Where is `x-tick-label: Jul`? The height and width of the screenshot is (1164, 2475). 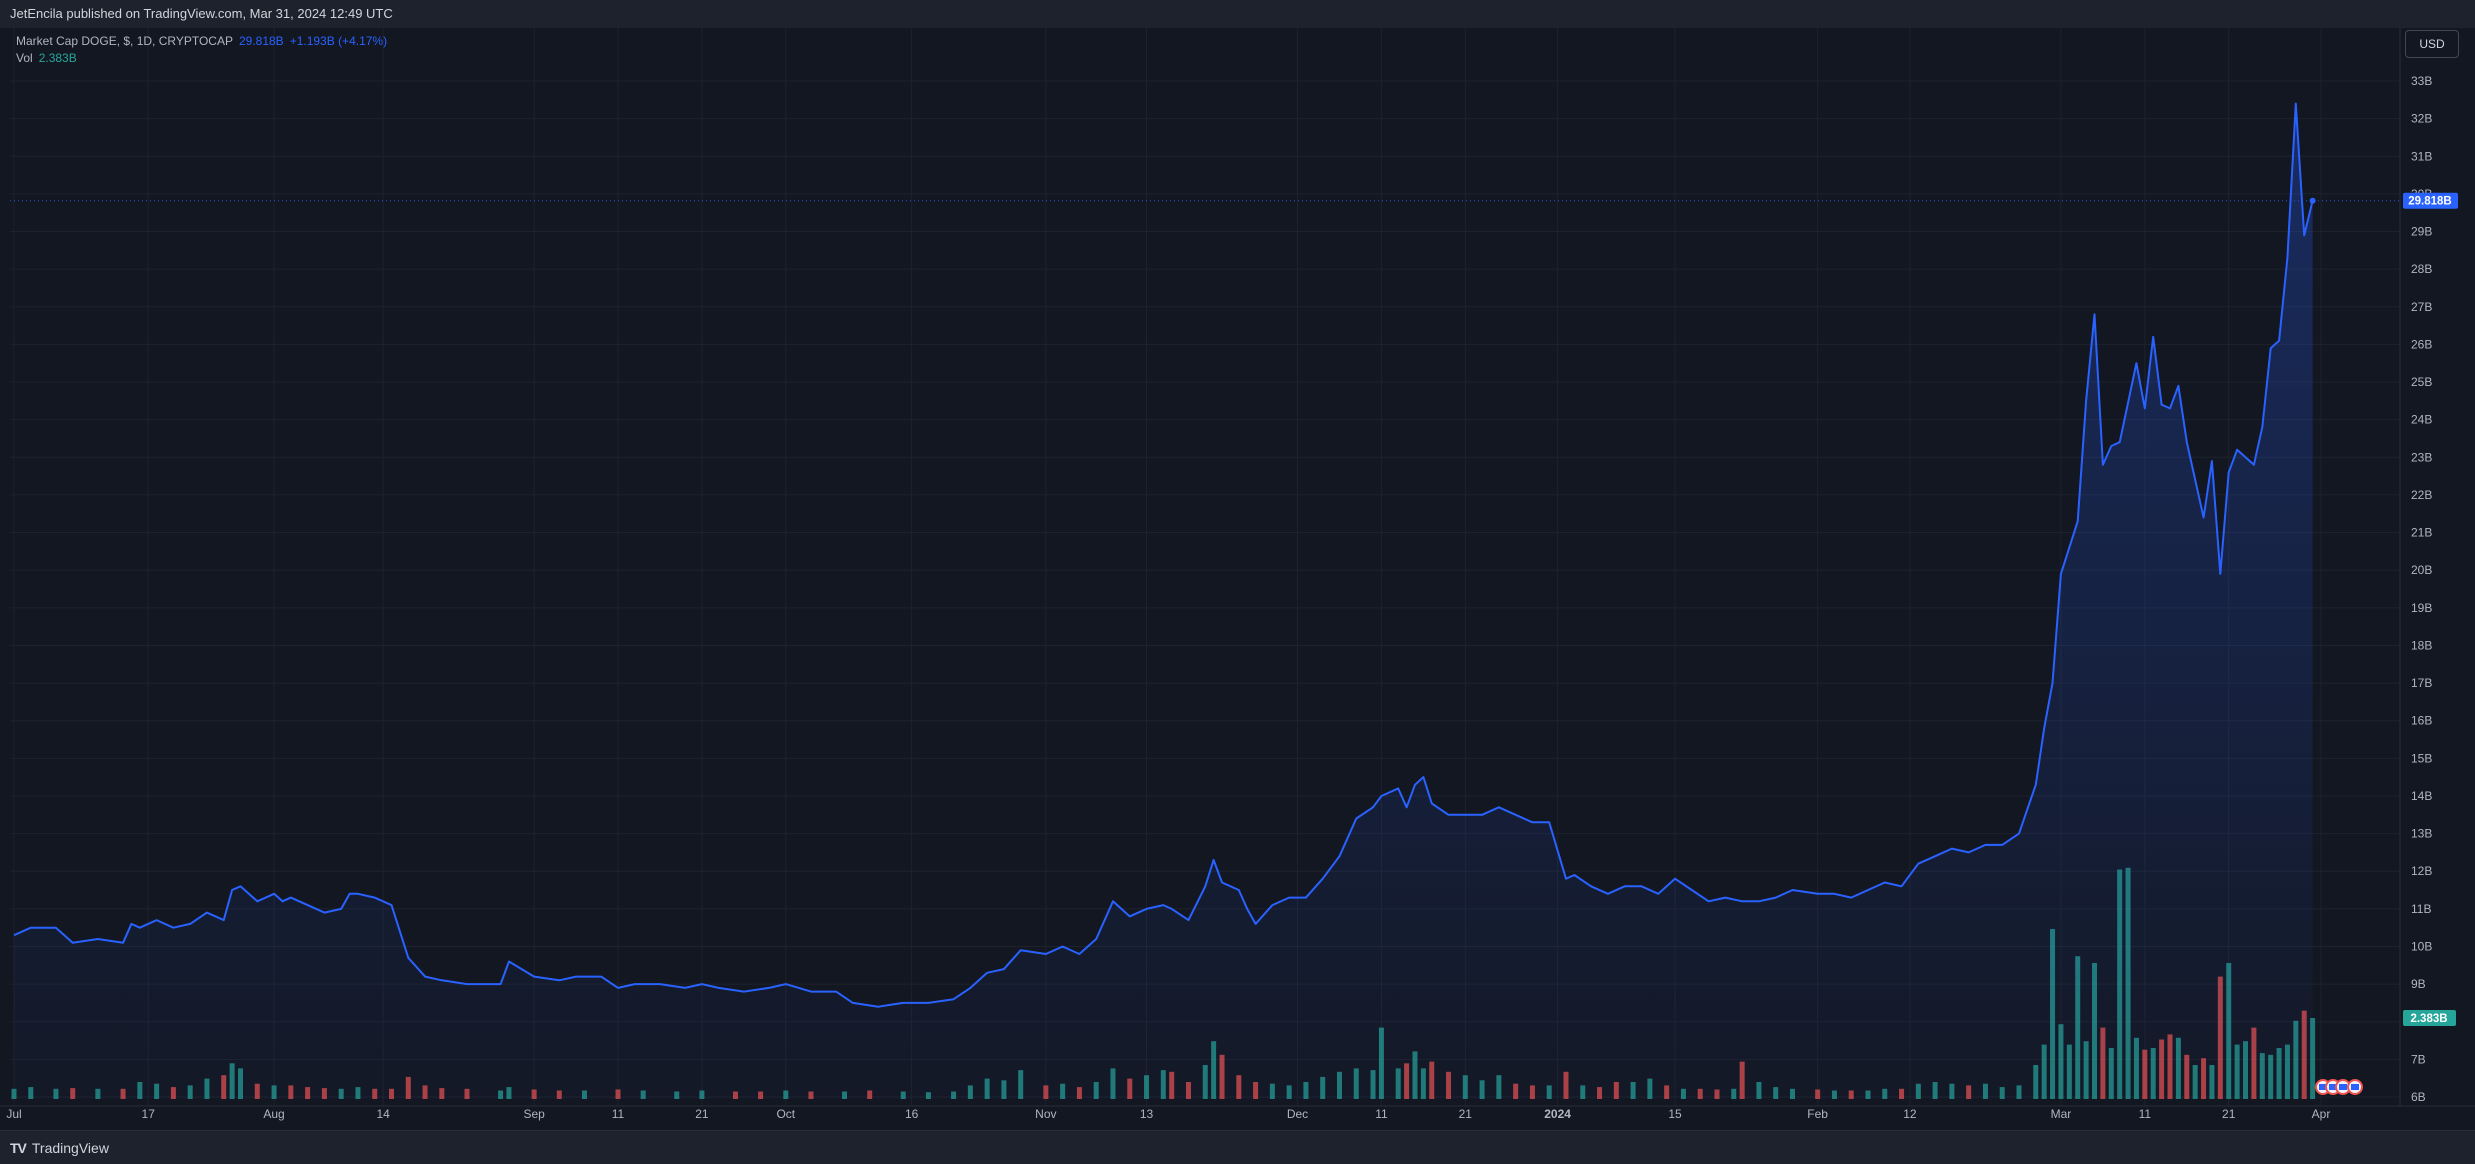
x-tick-label: Jul is located at coordinates (13, 1114).